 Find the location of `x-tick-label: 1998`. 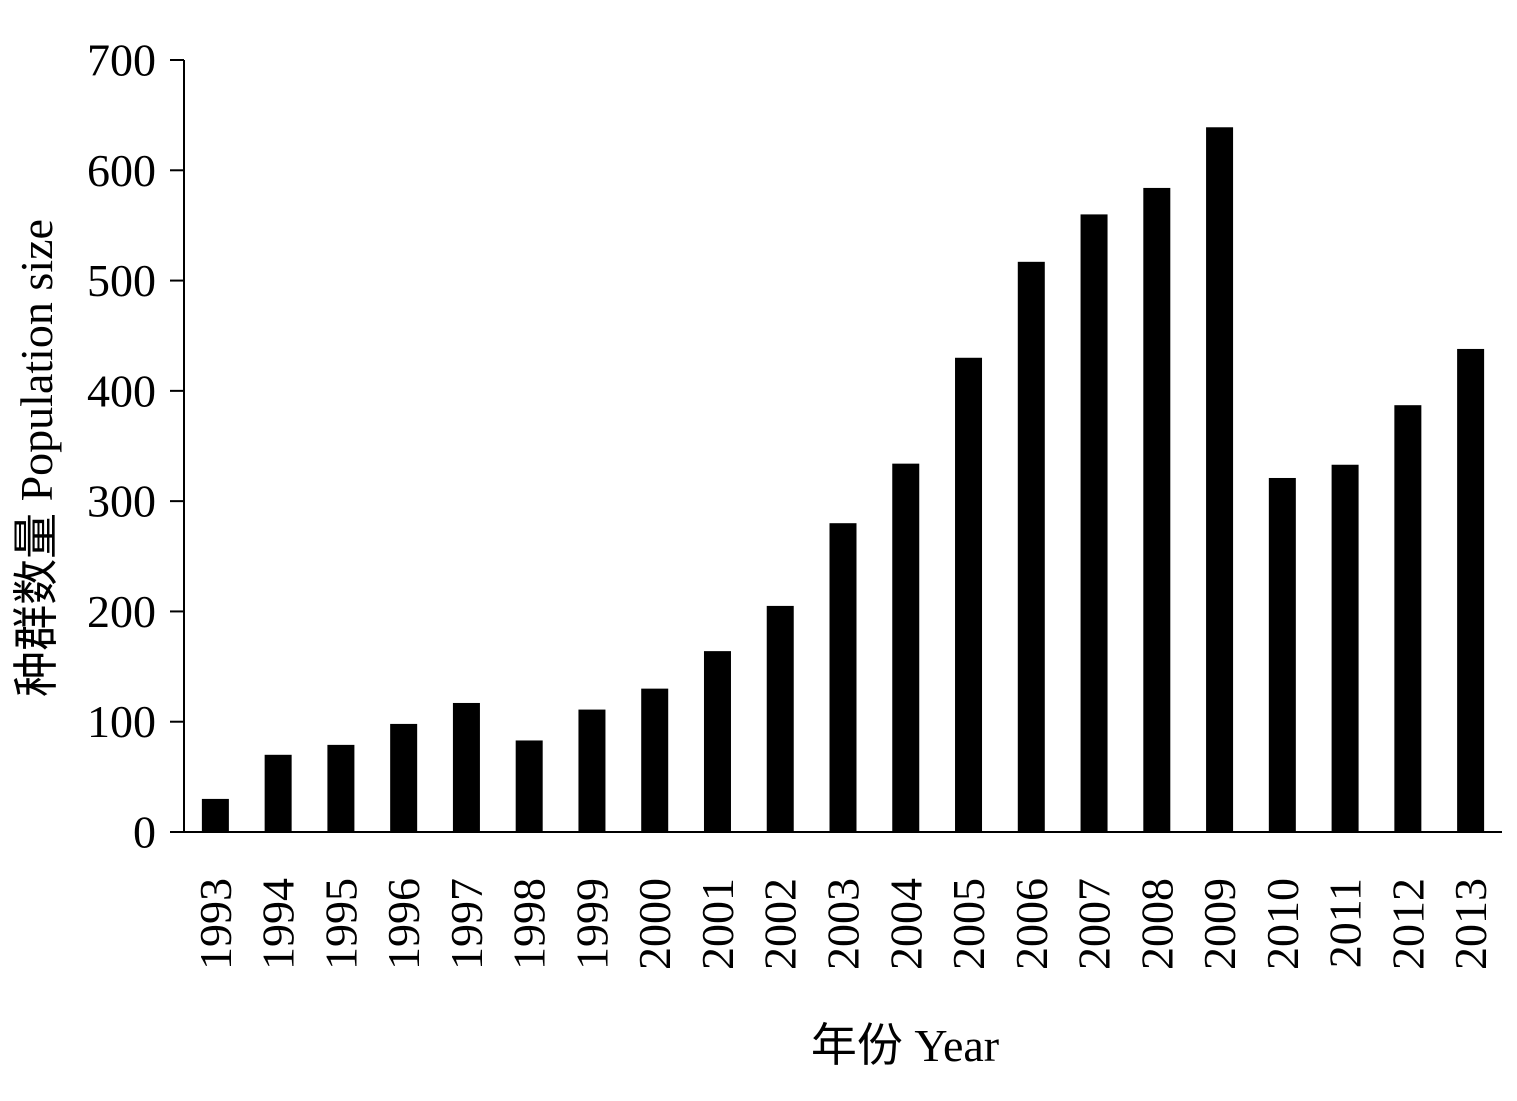

x-tick-label: 1998 is located at coordinates (529, 924).